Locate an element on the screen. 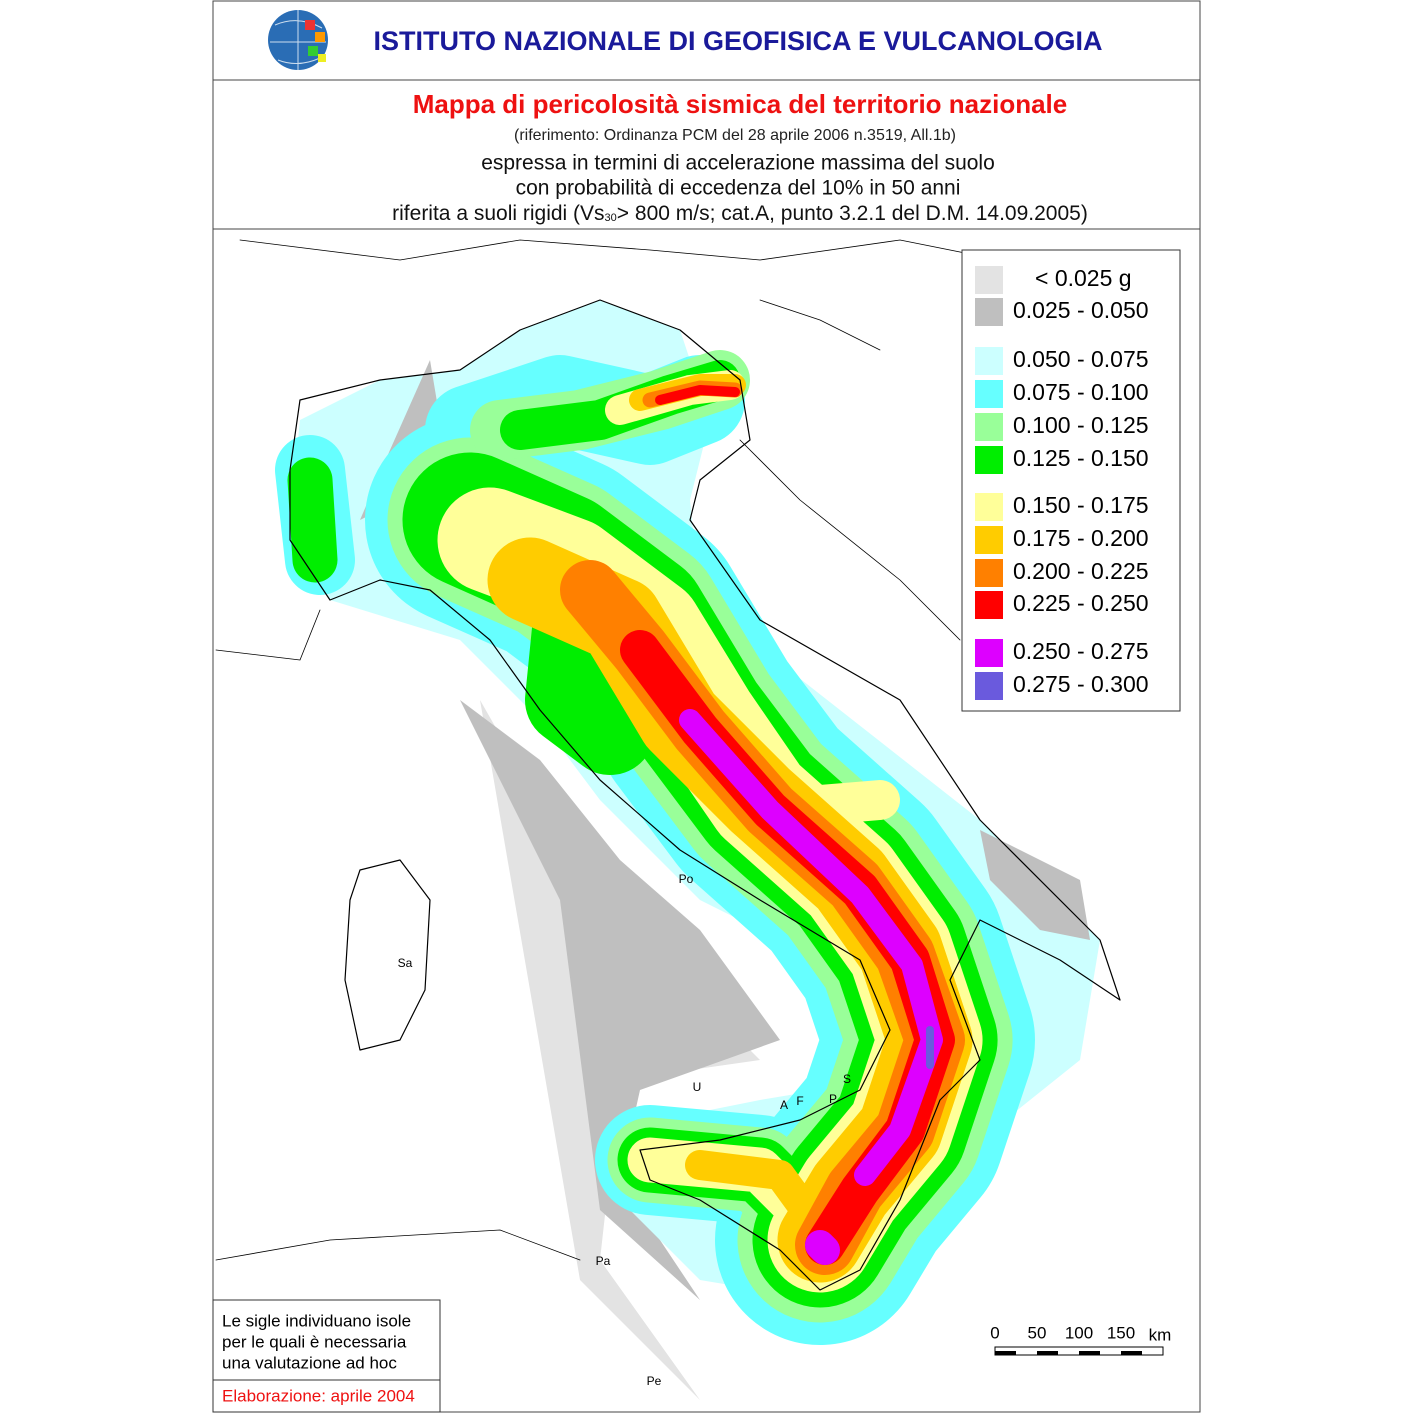  island-label: Pe is located at coordinates (654, 1381).